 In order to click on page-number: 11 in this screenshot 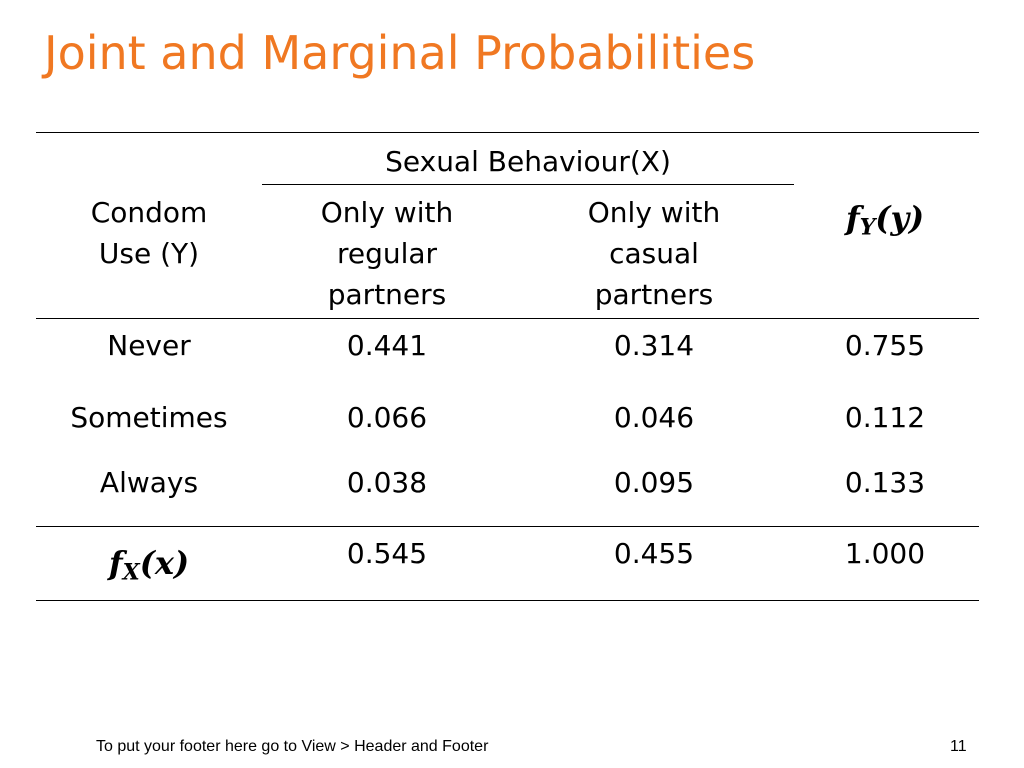, I will do `click(958, 746)`.